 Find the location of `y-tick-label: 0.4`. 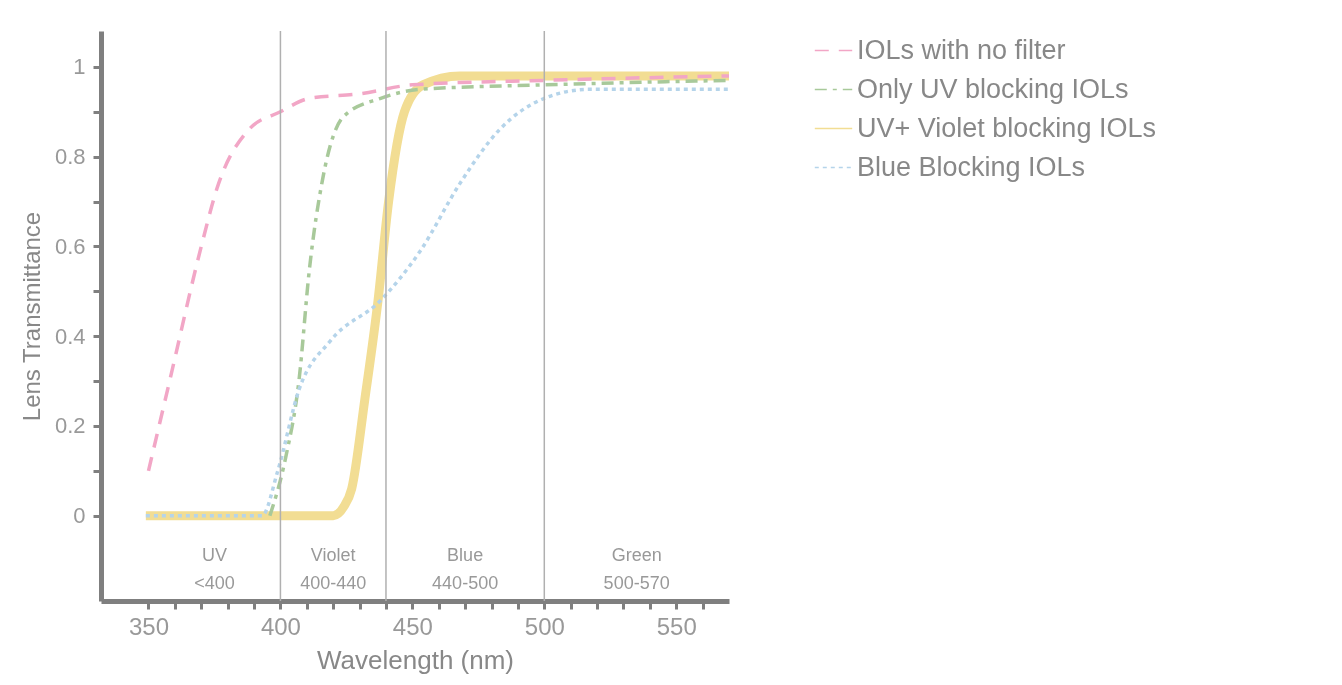

y-tick-label: 0.4 is located at coordinates (70, 336).